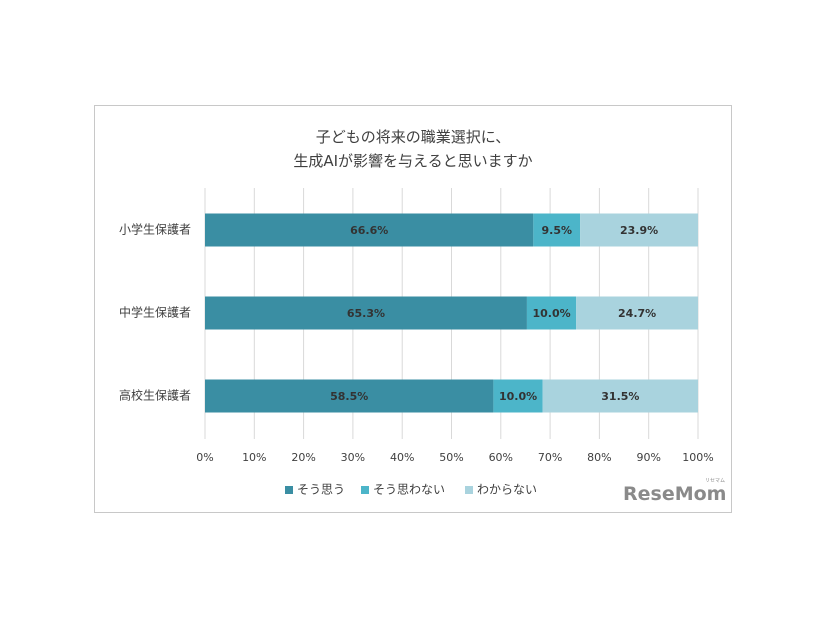 The width and height of the screenshot is (826, 620). I want to click on data-label: 24.7%, so click(637, 313).